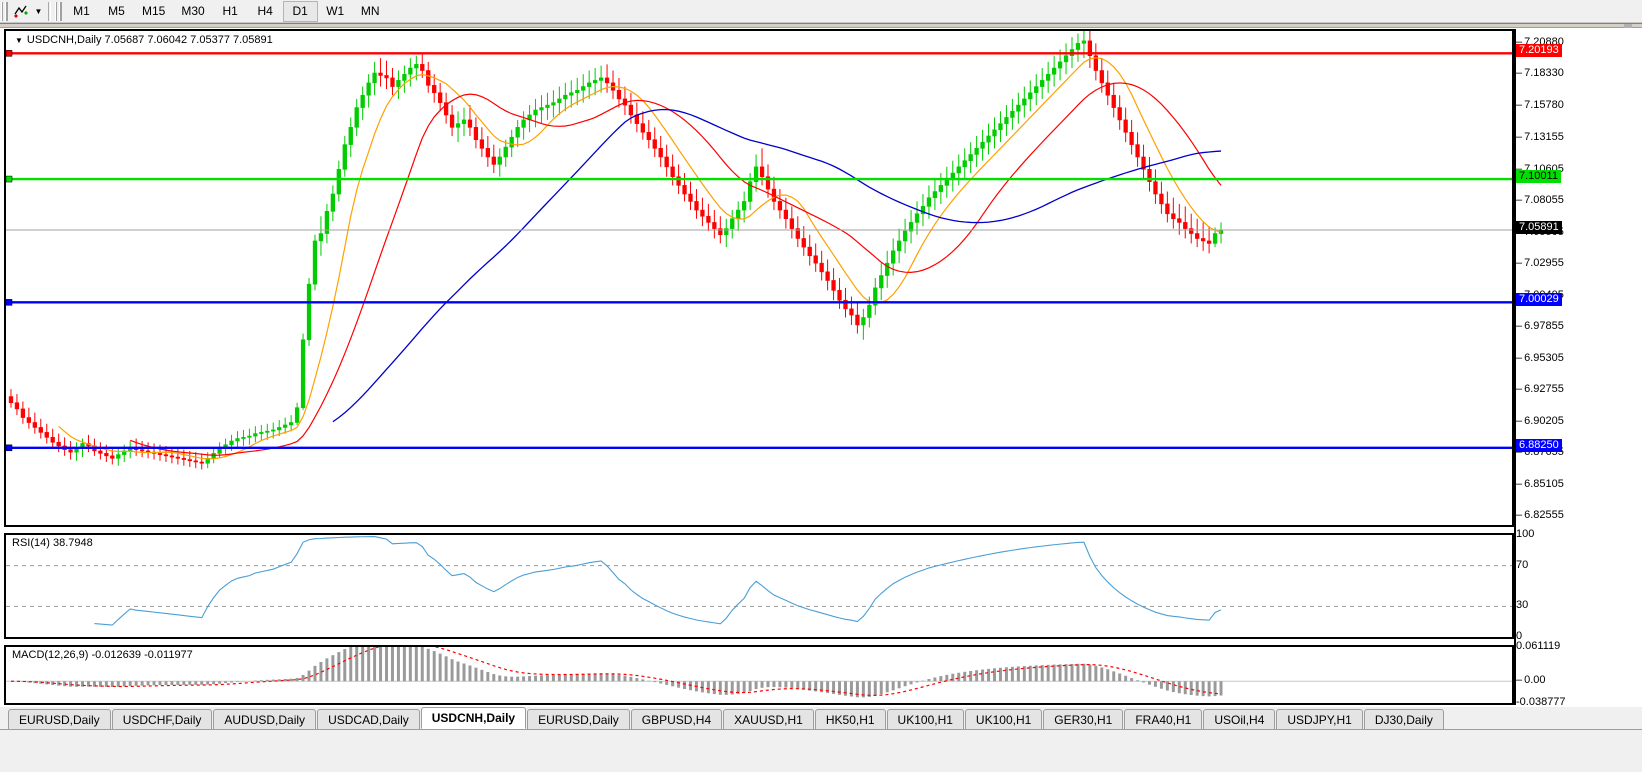 The width and height of the screenshot is (1642, 772). I want to click on chart-tab-audusd-daily: AUDUSD,Daily, so click(265, 719).